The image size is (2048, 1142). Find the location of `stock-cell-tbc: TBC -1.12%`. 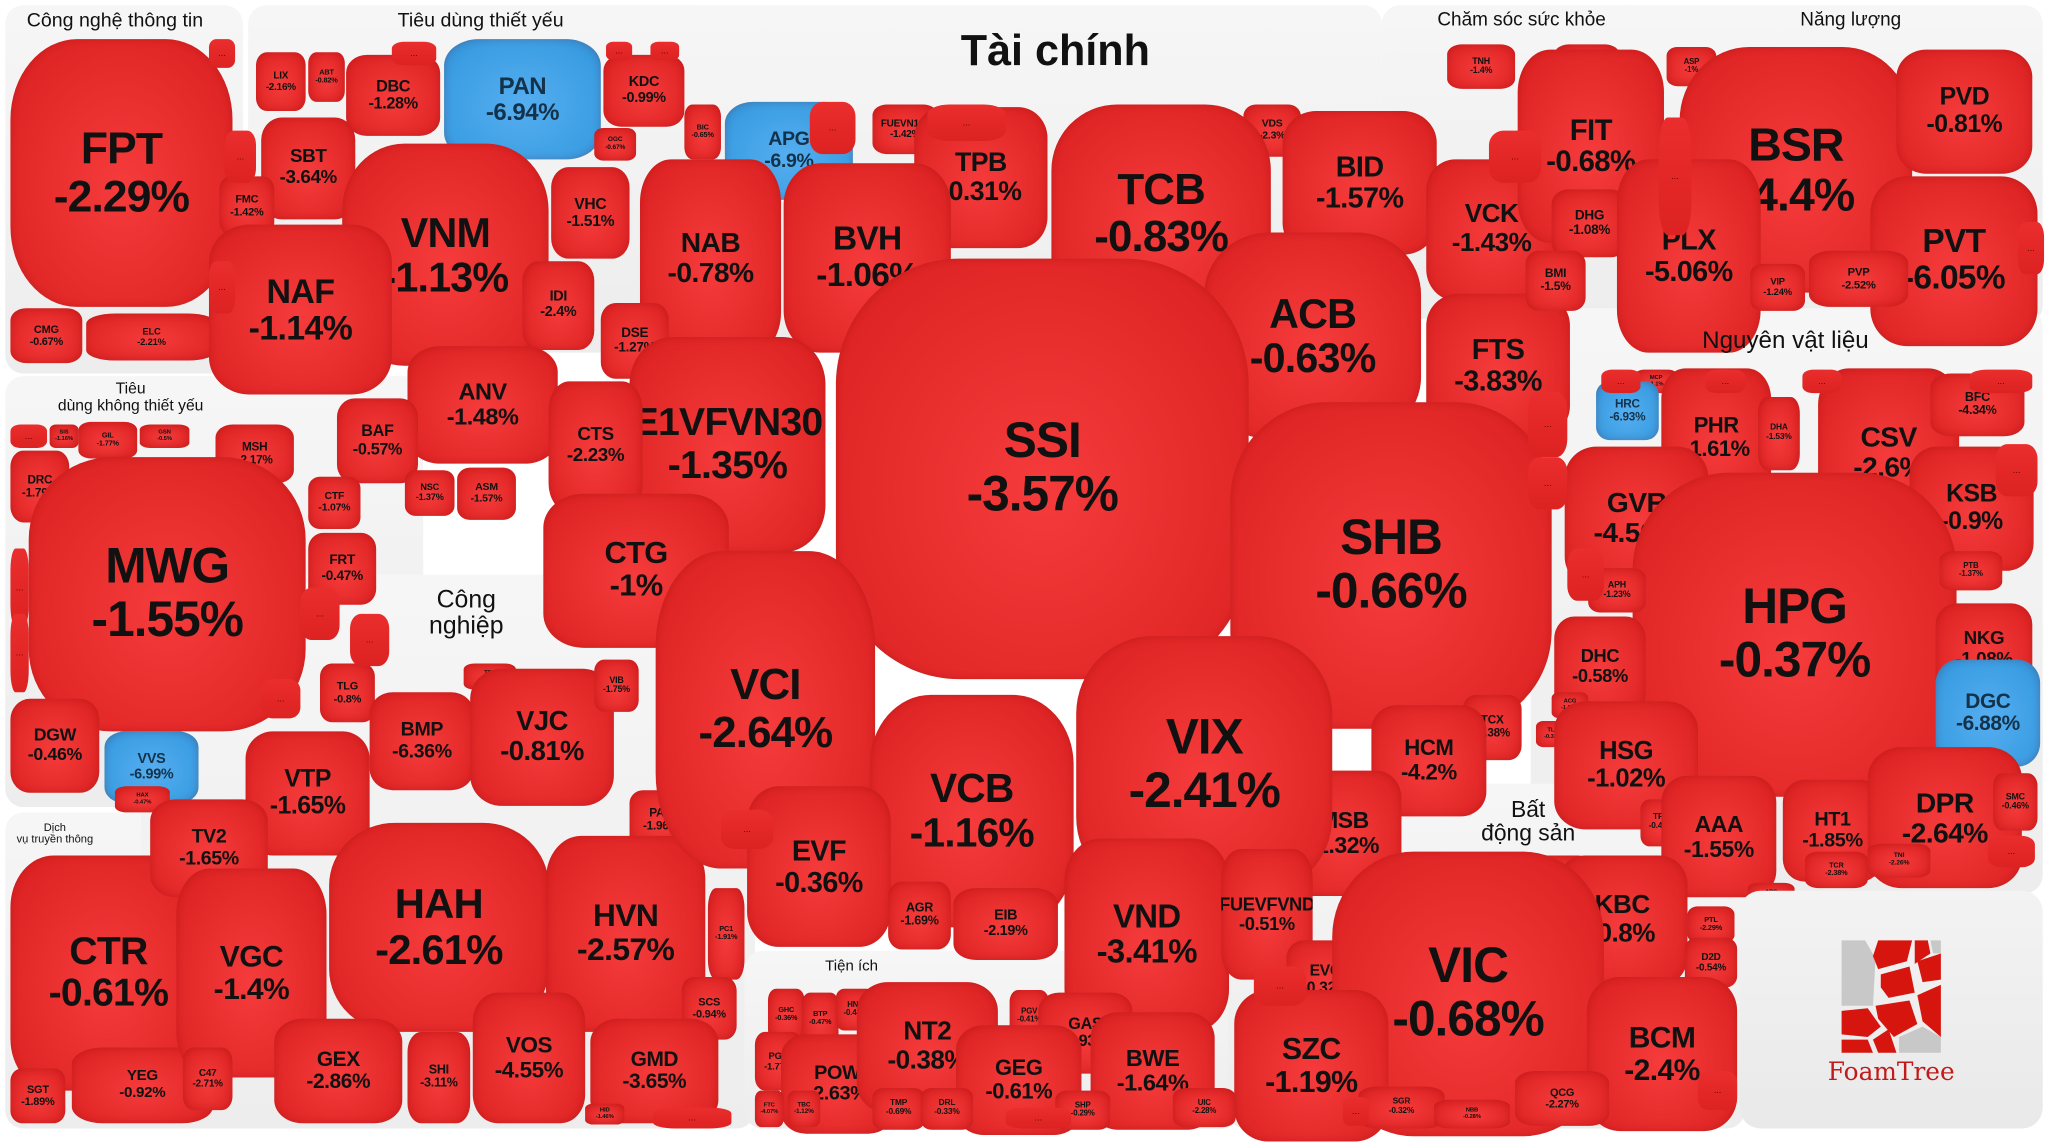

stock-cell-tbc: TBC -1.12% is located at coordinates (804, 1109).